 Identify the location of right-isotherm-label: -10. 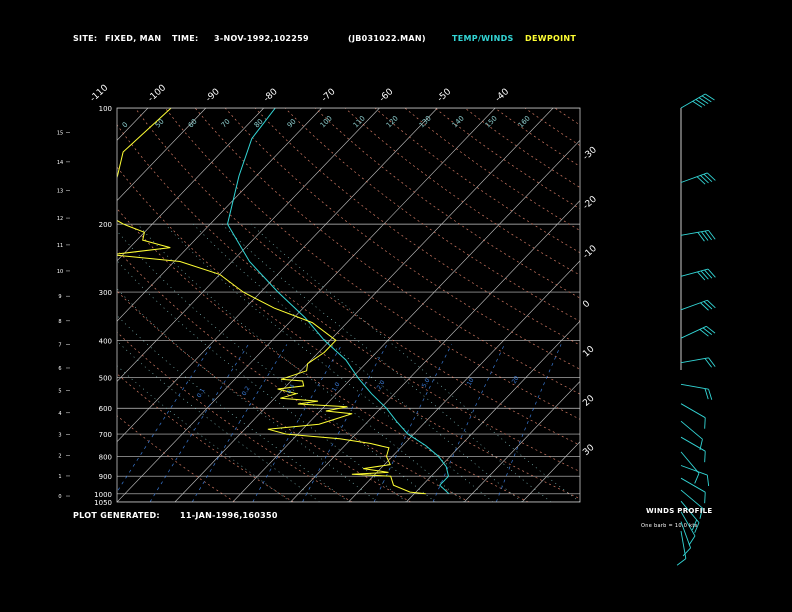
(590, 252).